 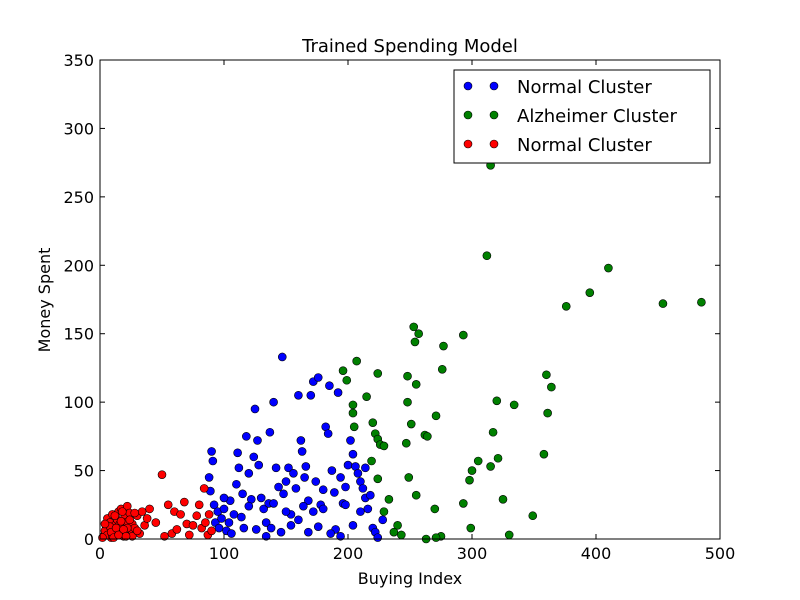 I want to click on y-tick-label: 250, so click(x=78, y=197).